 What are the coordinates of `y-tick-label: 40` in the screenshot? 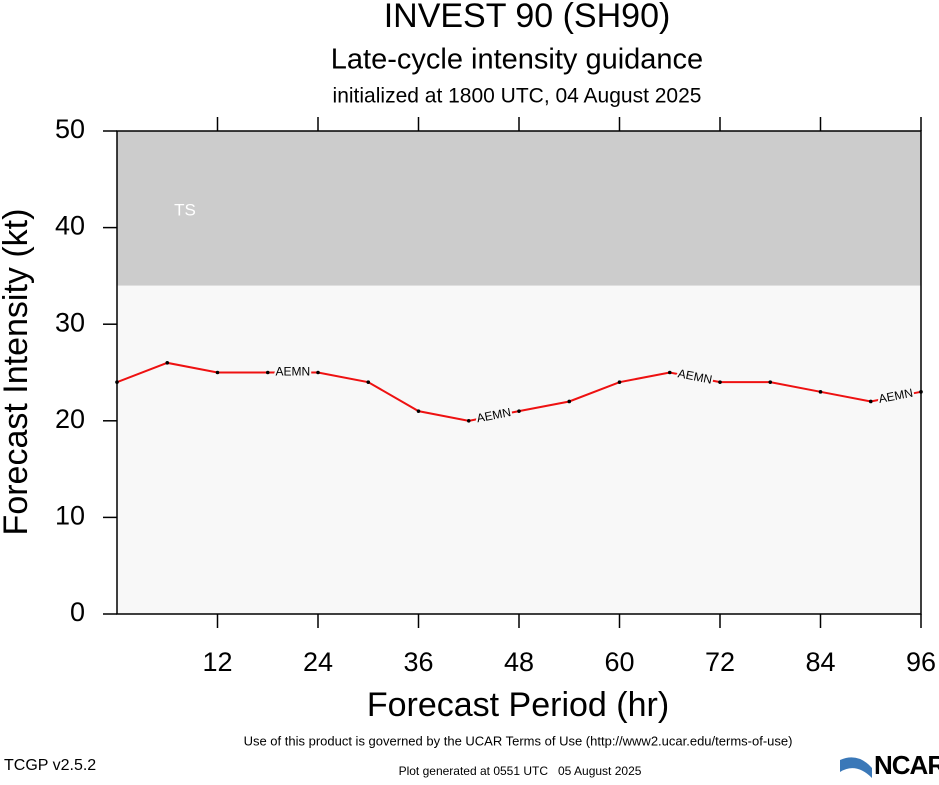 It's located at (70, 226).